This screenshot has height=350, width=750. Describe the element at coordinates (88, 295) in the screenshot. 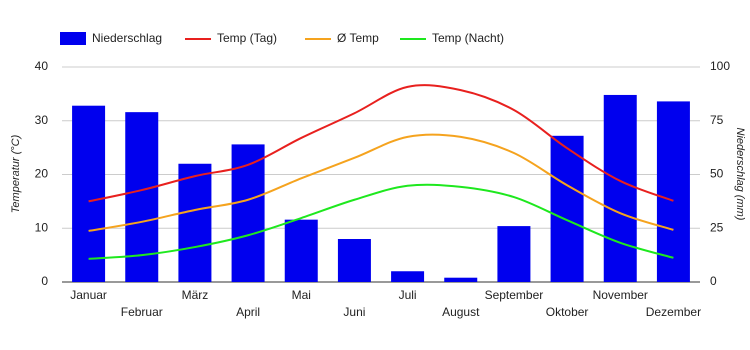

I see `x-tick-label: Januar` at that location.